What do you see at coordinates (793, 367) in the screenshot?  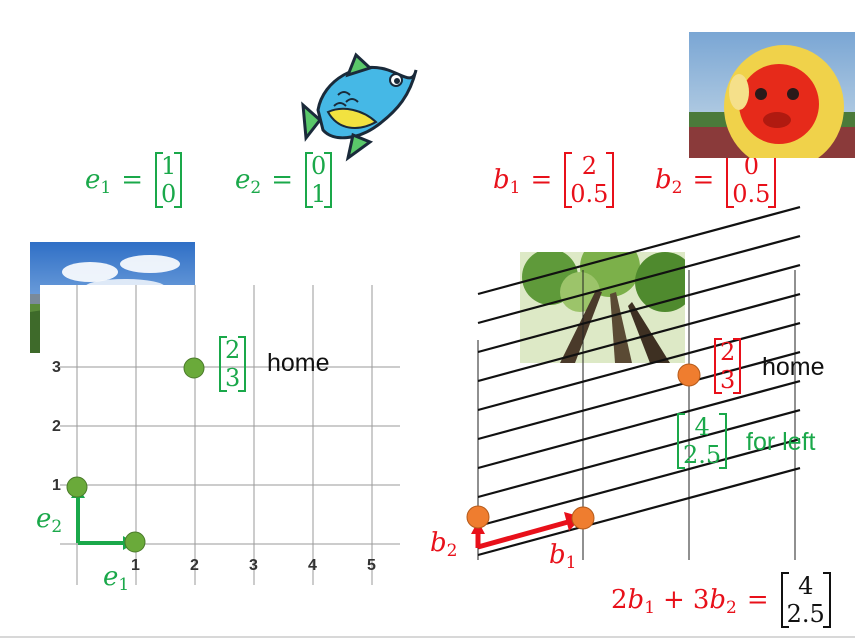 I see `home-label-skewed: home` at bounding box center [793, 367].